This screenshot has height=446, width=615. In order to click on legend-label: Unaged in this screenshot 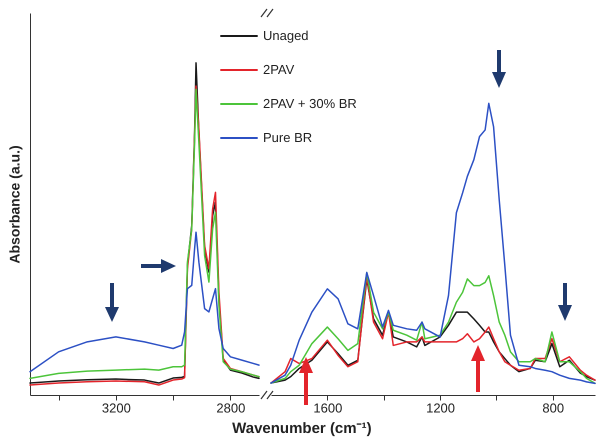, I will do `click(286, 35)`.